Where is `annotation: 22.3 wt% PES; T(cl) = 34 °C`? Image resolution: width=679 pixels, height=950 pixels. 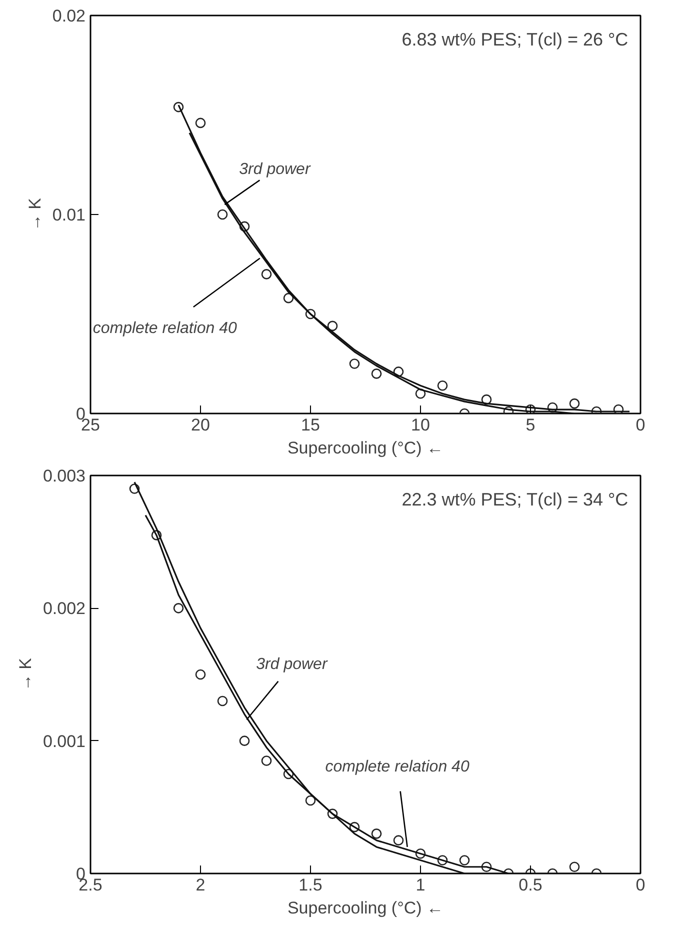 annotation: 22.3 wt% PES; T(cl) = 34 °C is located at coordinates (515, 500).